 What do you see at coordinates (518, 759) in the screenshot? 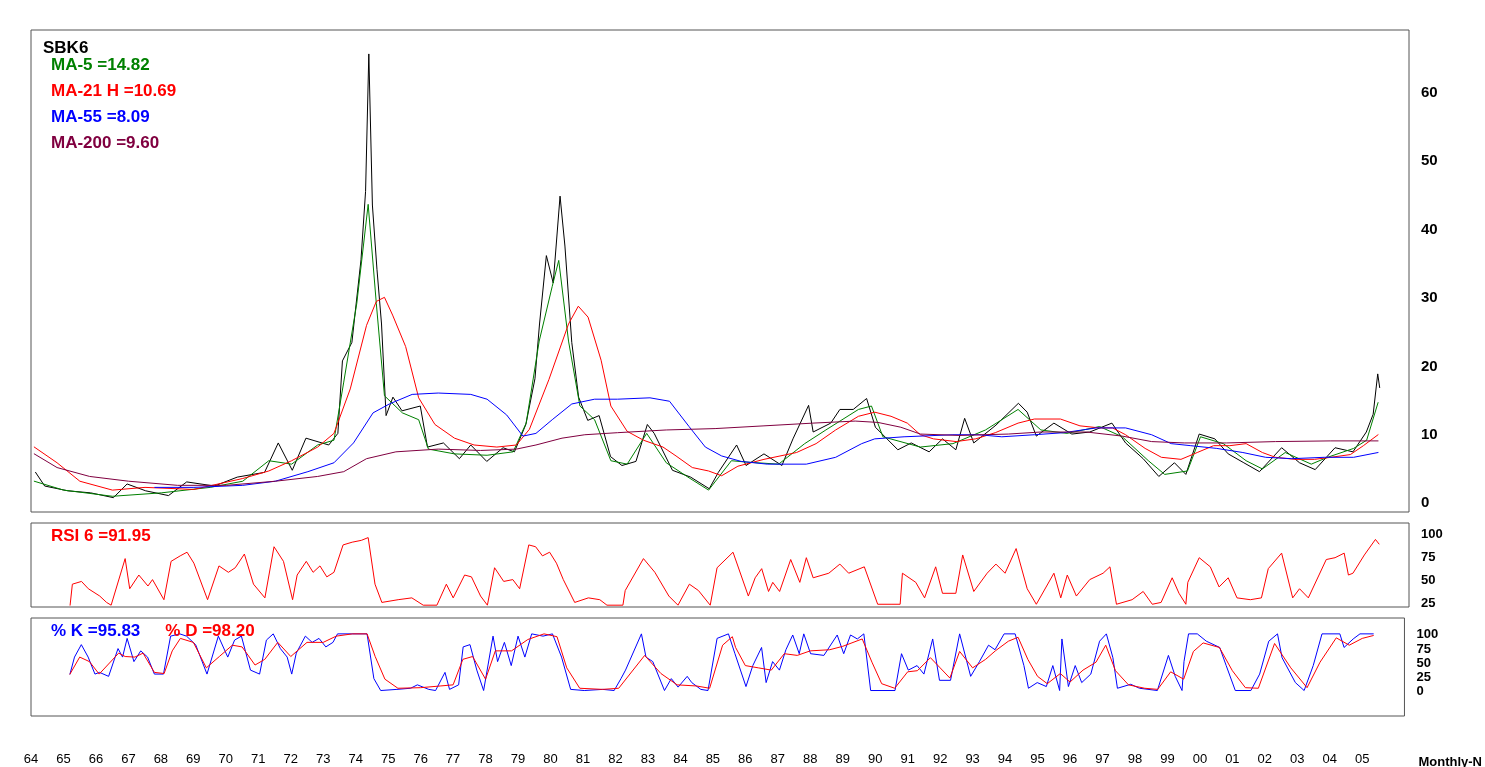
I see `x-tick-label: 79` at bounding box center [518, 759].